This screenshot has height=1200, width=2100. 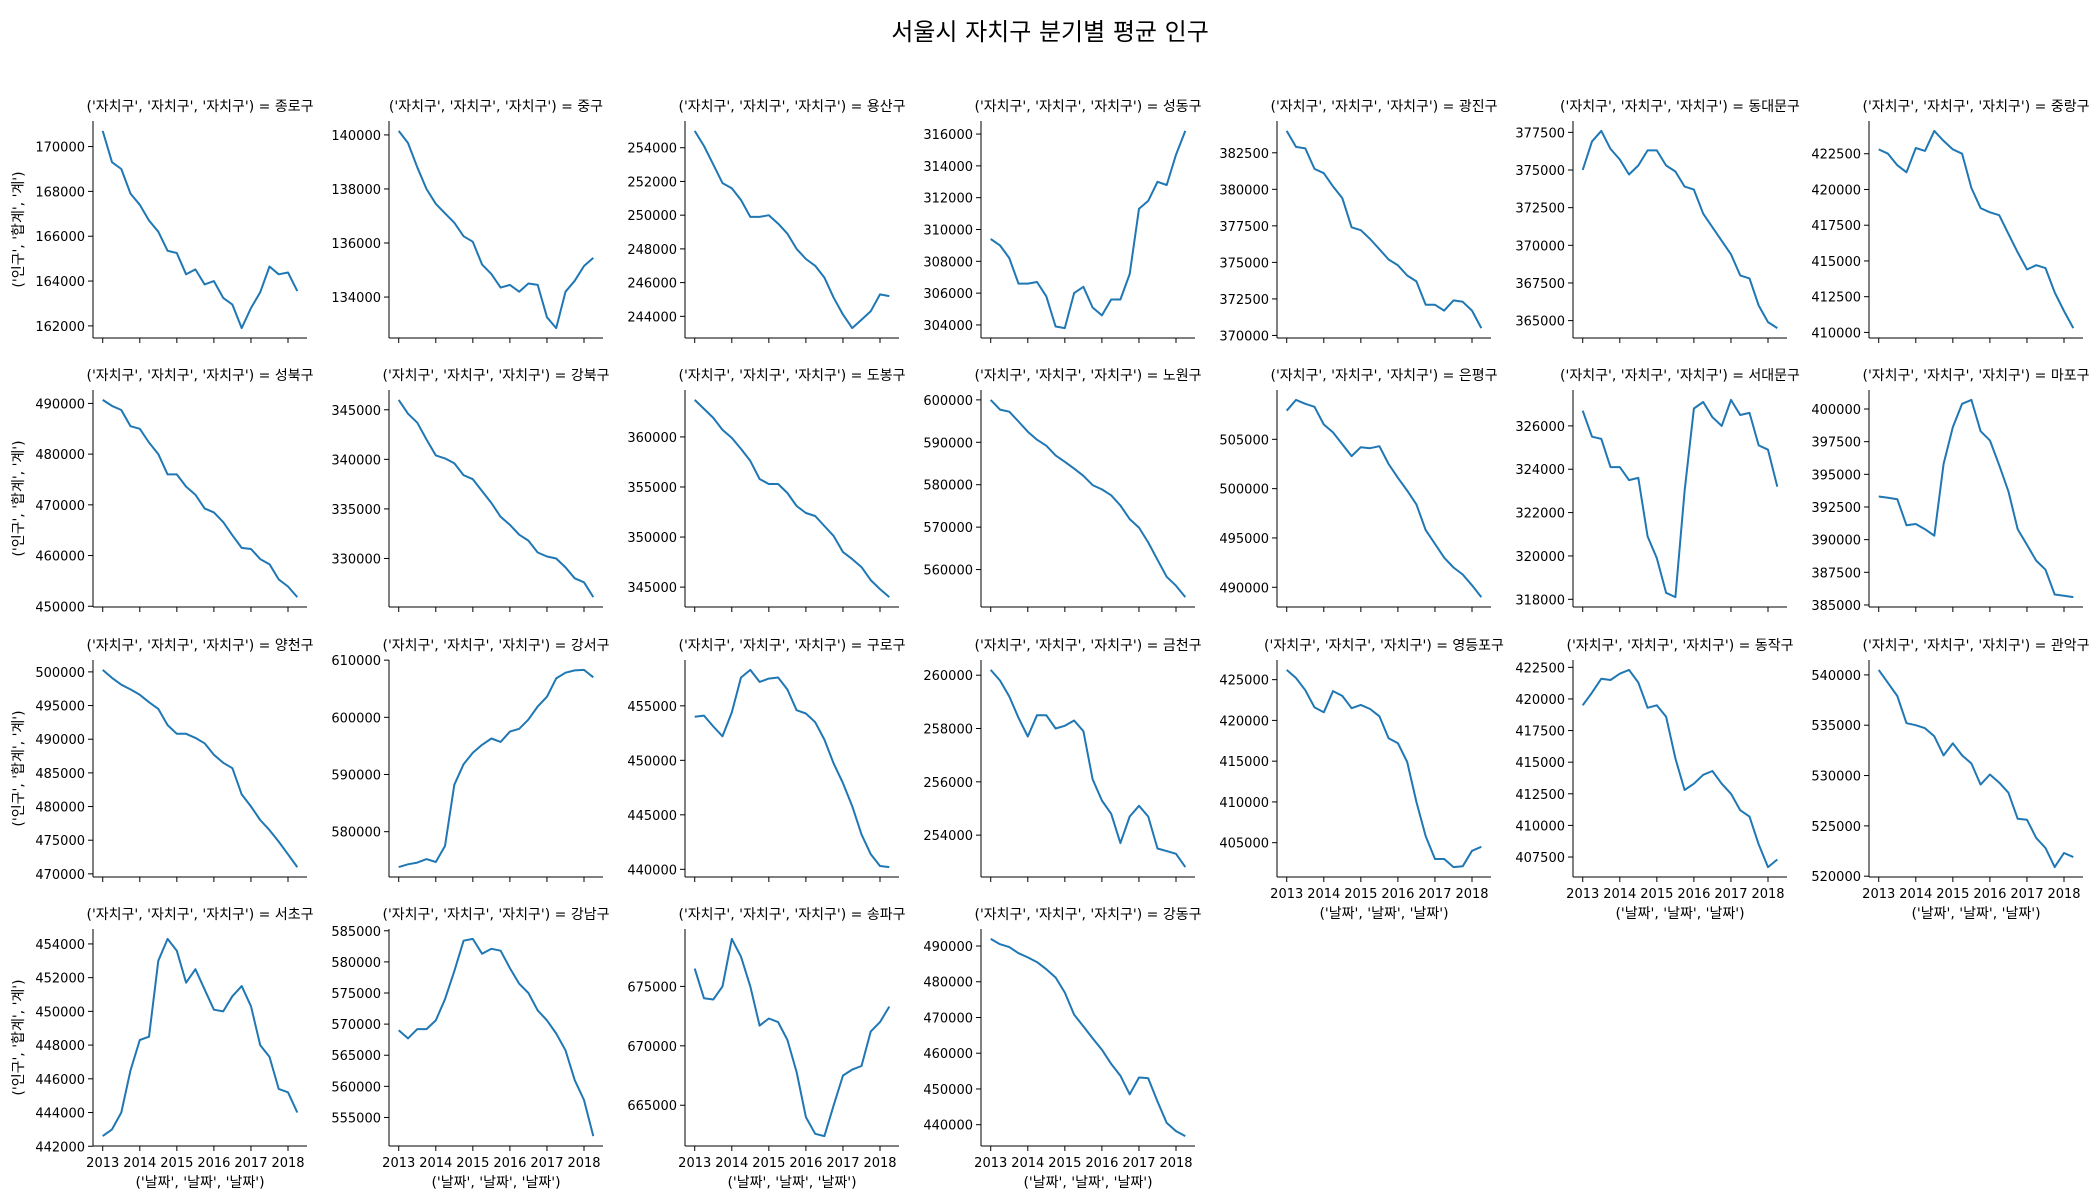 What do you see at coordinates (1679, 914) in the screenshot?
I see `x-axis-label: ('날짜', '날짜', '날짜')` at bounding box center [1679, 914].